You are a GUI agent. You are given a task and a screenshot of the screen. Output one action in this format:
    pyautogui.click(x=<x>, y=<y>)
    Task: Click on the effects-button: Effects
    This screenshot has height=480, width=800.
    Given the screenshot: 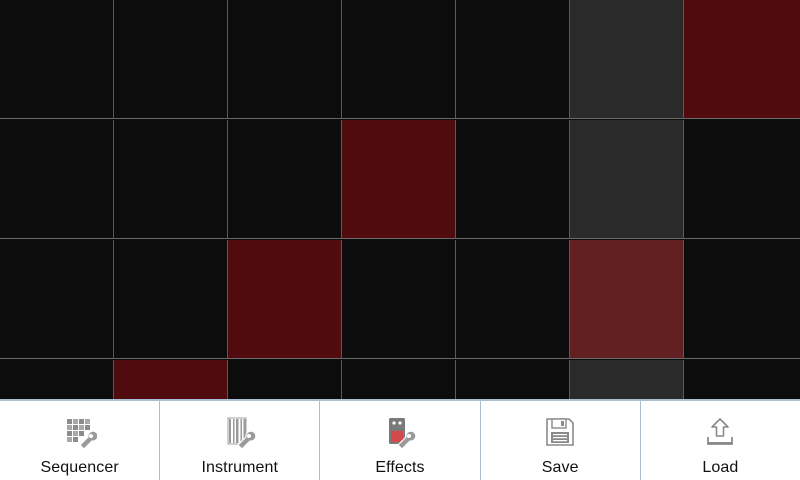 What is the action you would take?
    pyautogui.click(x=400, y=440)
    